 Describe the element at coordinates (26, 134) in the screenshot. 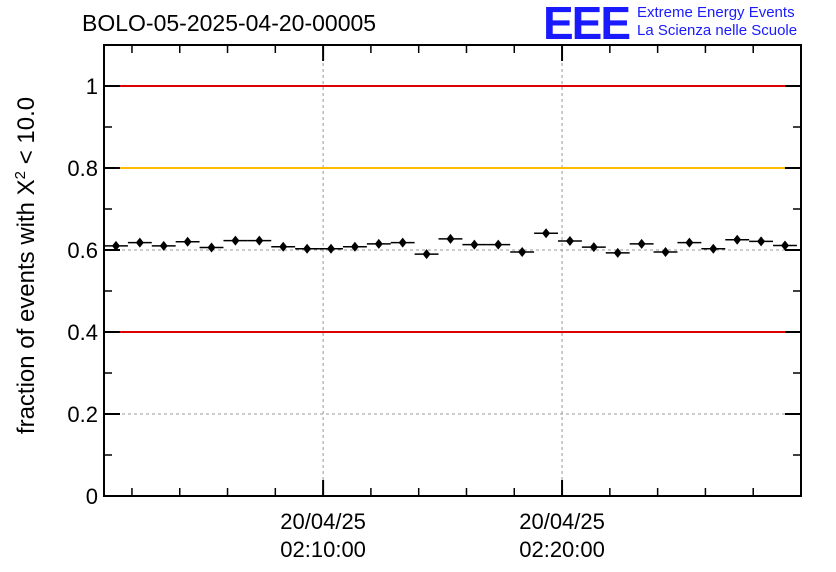

I see `y-axis-label-suffix: < 10.0` at that location.